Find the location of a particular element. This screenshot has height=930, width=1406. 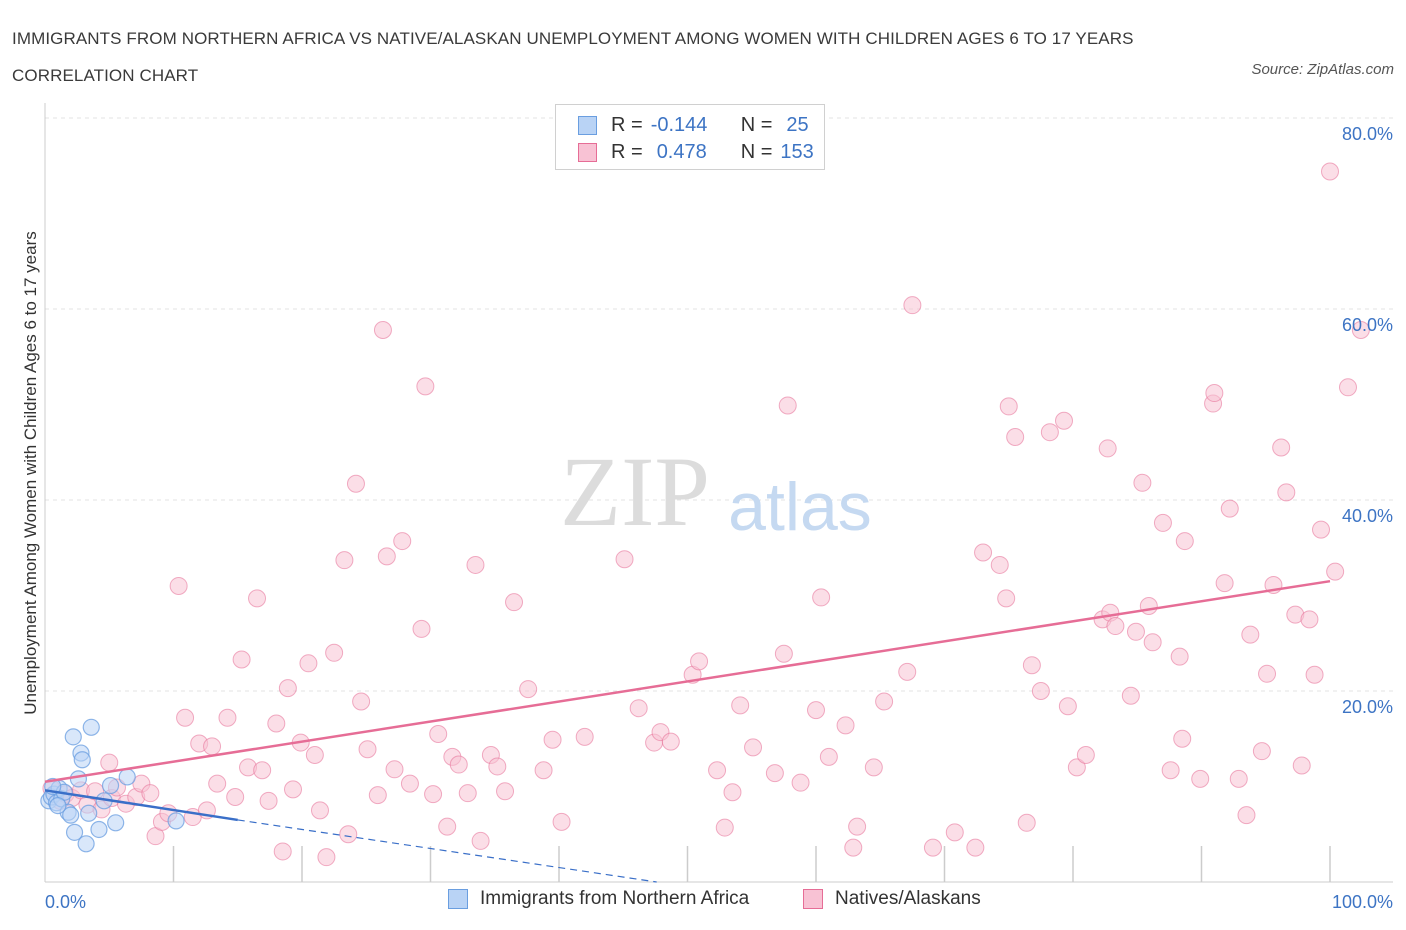

x-tick-label-min: 0.0% is located at coordinates (65, 902).